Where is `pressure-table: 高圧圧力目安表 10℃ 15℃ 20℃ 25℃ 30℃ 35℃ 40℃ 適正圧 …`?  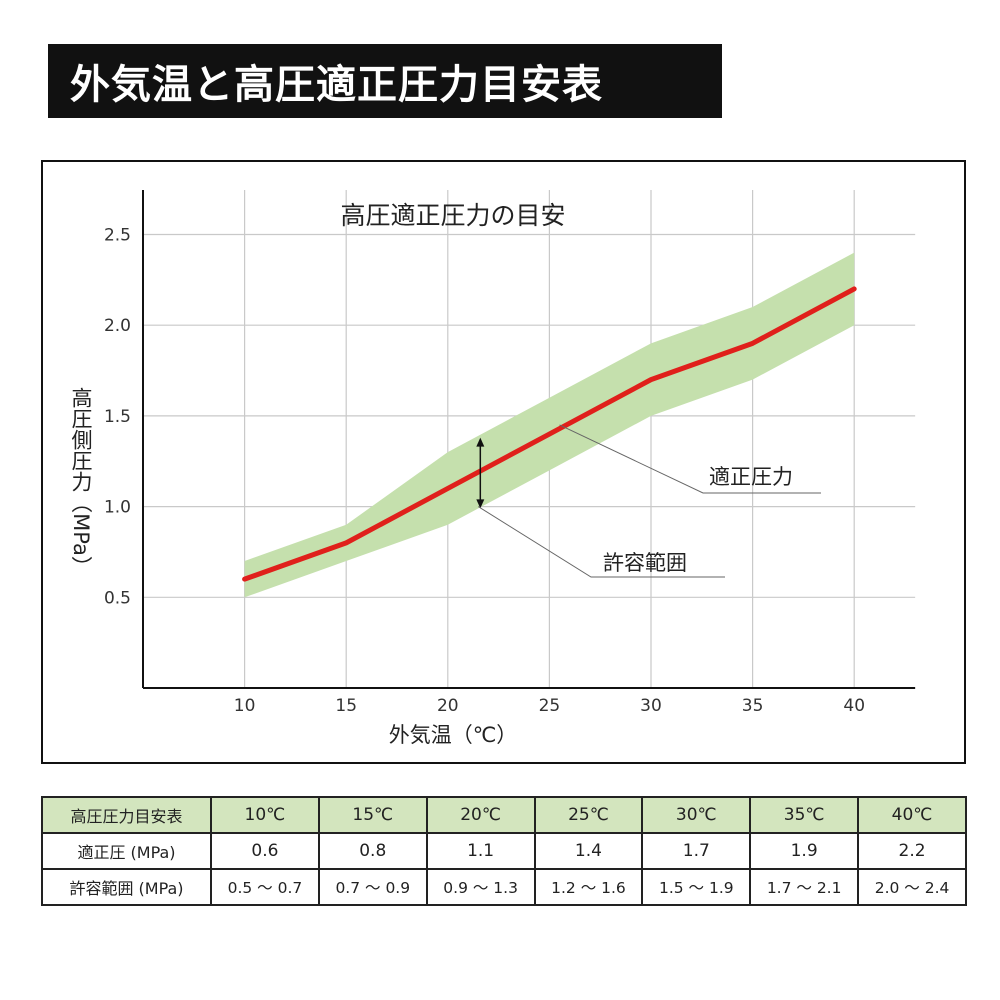
pressure-table: 高圧圧力目安表 10℃ 15℃ 20℃ 25℃ 30℃ 35℃ 40℃ 適正圧 … is located at coordinates (504, 851).